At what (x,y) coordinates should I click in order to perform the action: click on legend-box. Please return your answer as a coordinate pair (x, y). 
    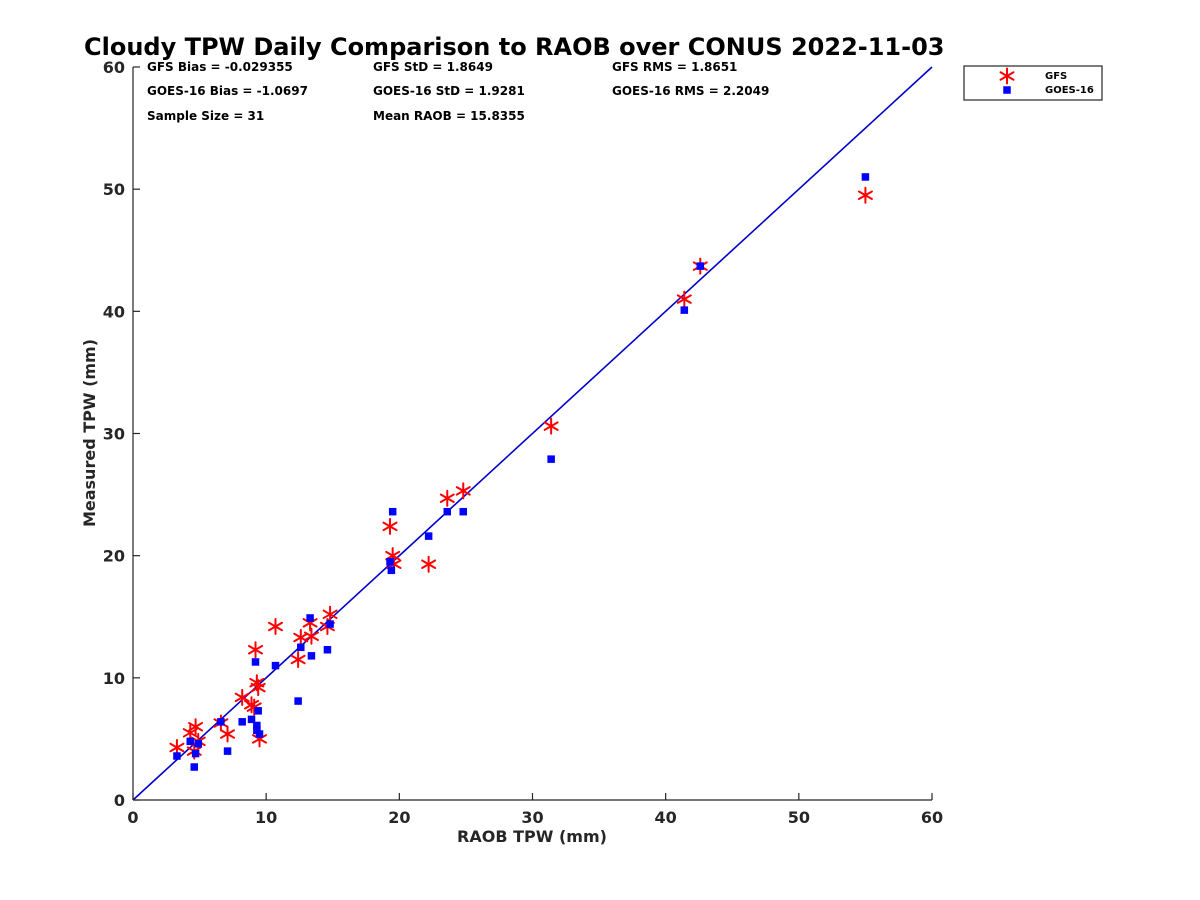
    Looking at the image, I should click on (1033, 83).